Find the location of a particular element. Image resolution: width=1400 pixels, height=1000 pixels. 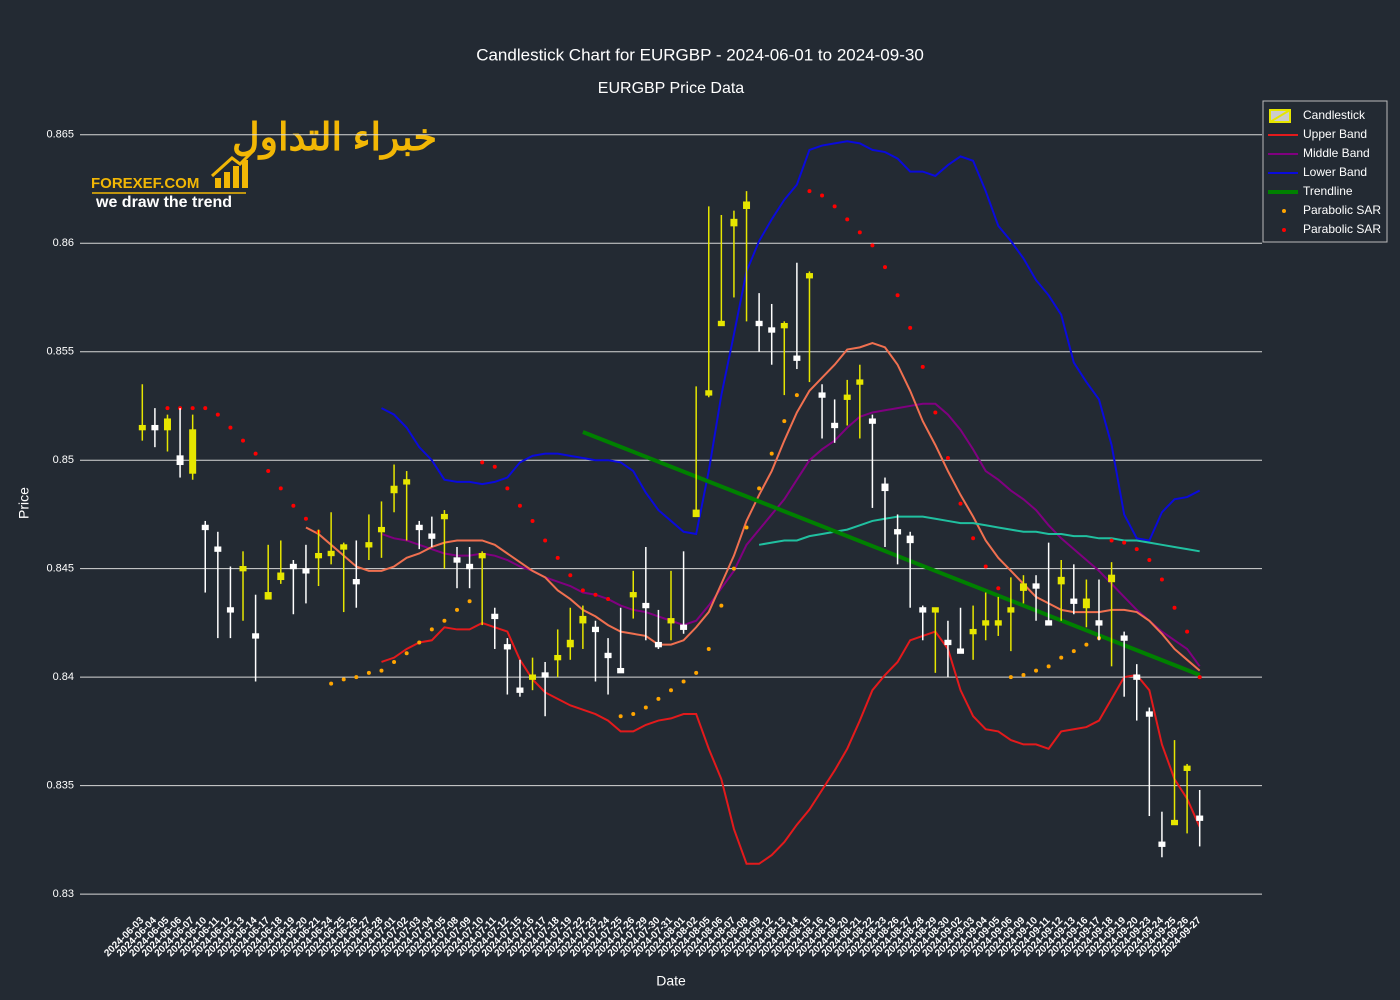

legend-box is located at coordinates (1325, 171).